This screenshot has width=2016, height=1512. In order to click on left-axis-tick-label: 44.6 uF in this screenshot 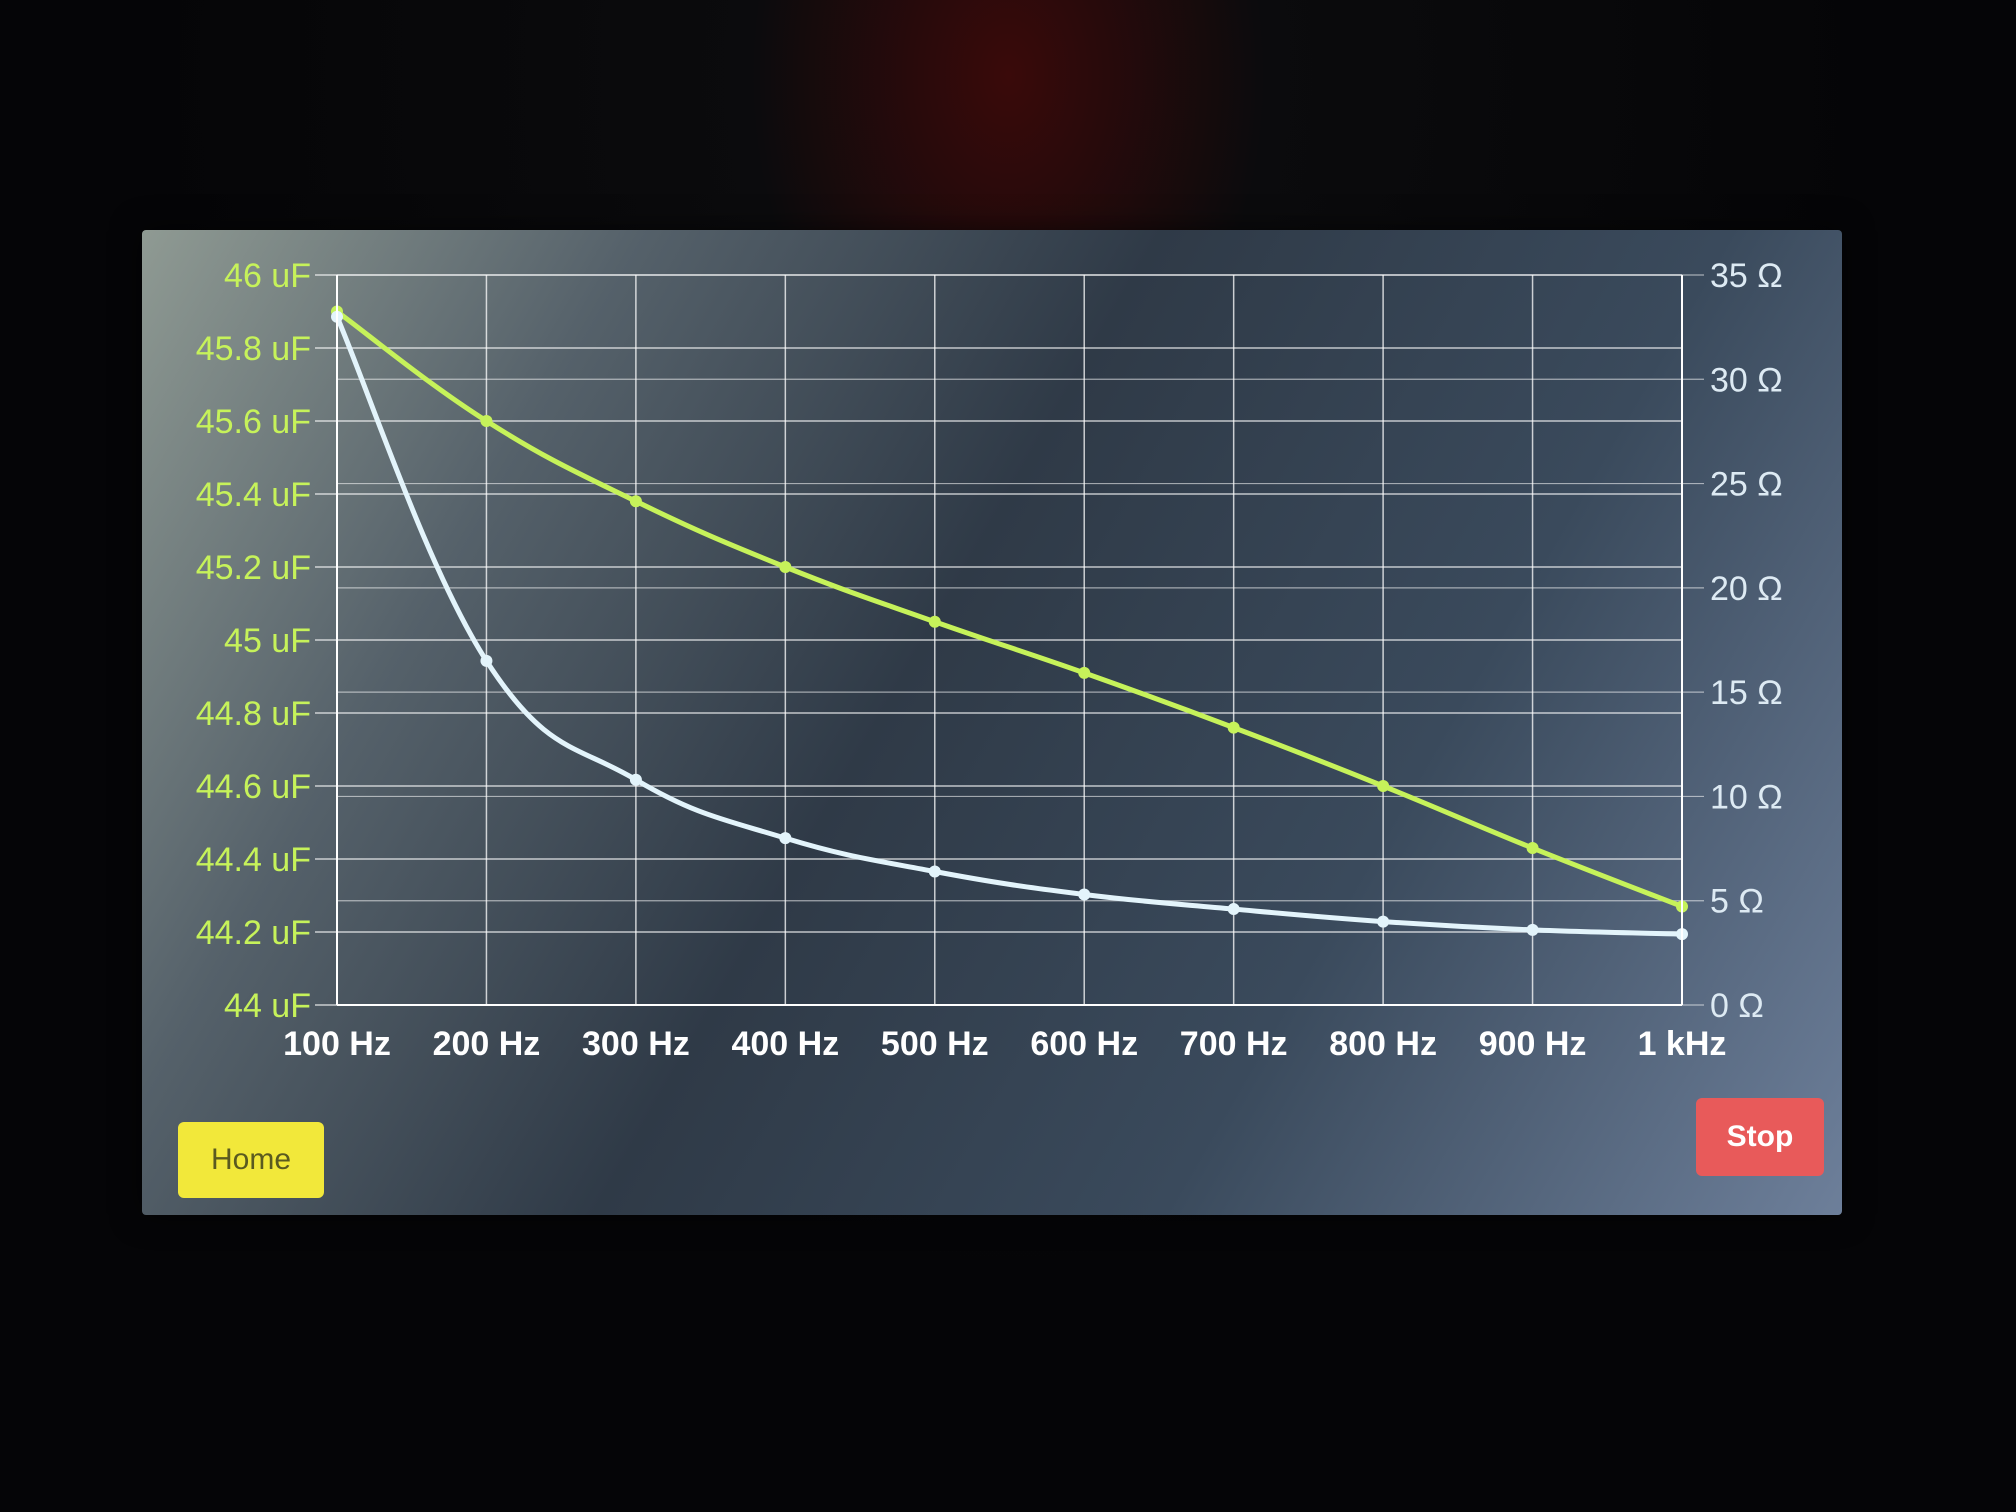, I will do `click(253, 787)`.